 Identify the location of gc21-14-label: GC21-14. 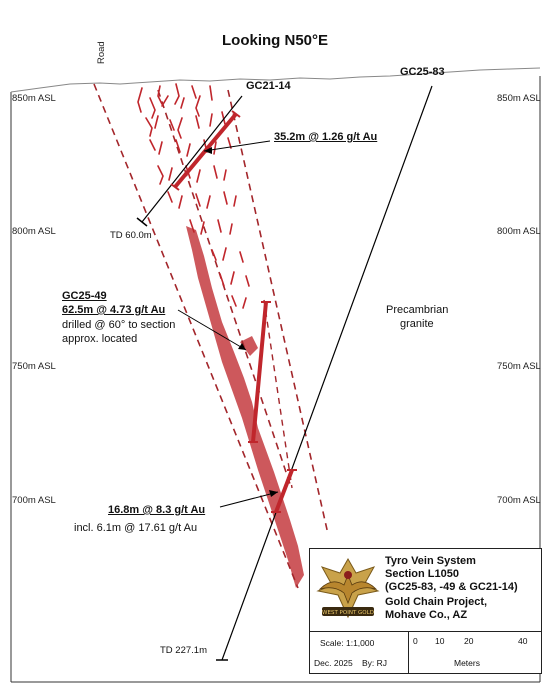
(268, 86).